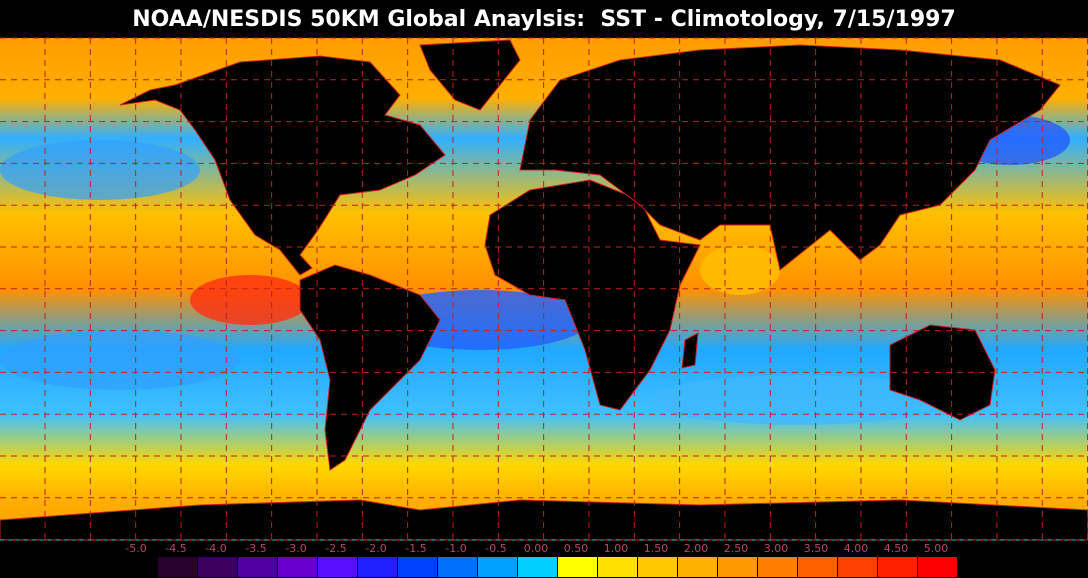 The image size is (1088, 578). Describe the element at coordinates (736, 548) in the screenshot. I see `colorbar-label: 2.50` at that location.